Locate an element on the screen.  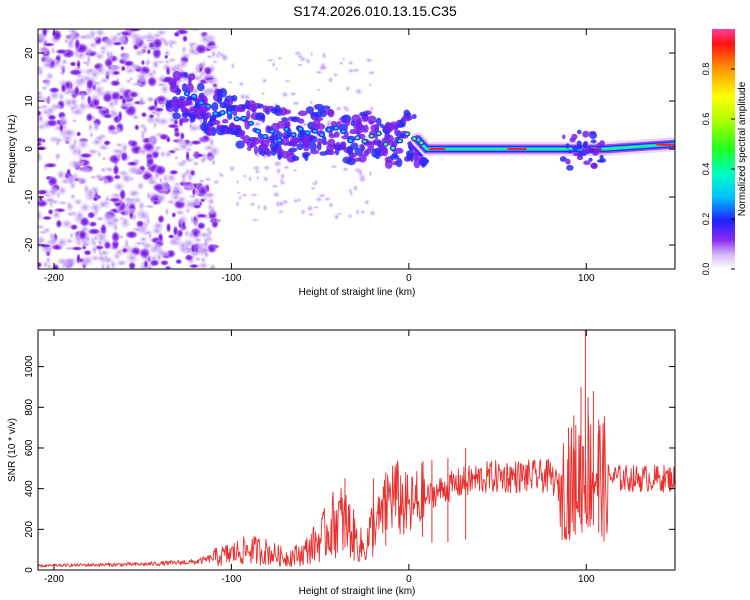
spectrogram-ridge is located at coordinates (419, 120).